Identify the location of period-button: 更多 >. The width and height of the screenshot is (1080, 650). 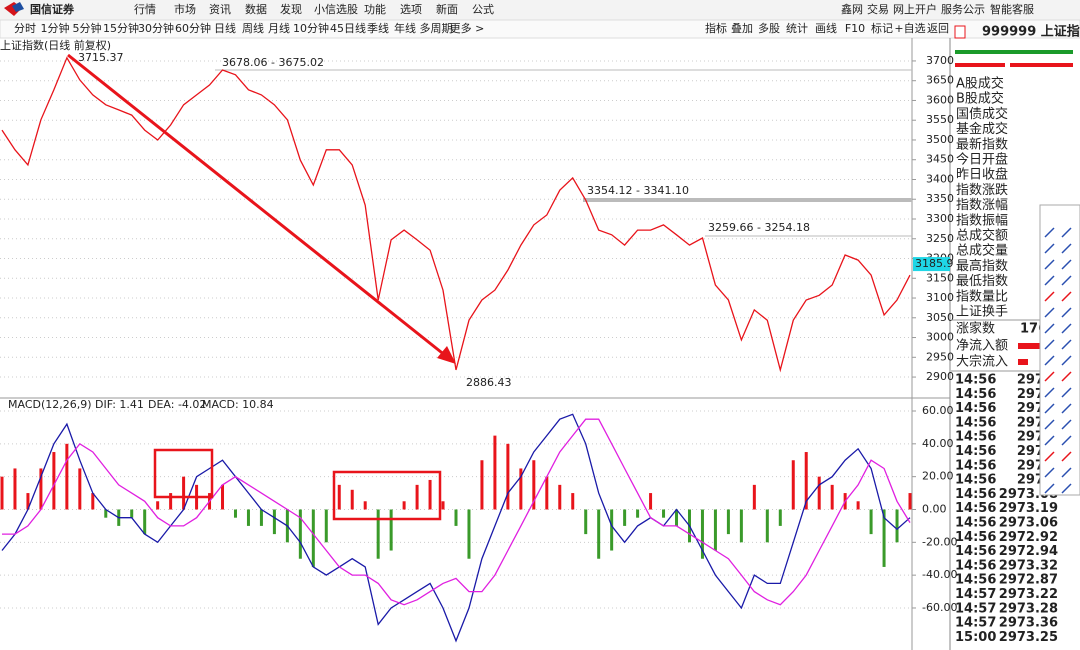
(467, 28).